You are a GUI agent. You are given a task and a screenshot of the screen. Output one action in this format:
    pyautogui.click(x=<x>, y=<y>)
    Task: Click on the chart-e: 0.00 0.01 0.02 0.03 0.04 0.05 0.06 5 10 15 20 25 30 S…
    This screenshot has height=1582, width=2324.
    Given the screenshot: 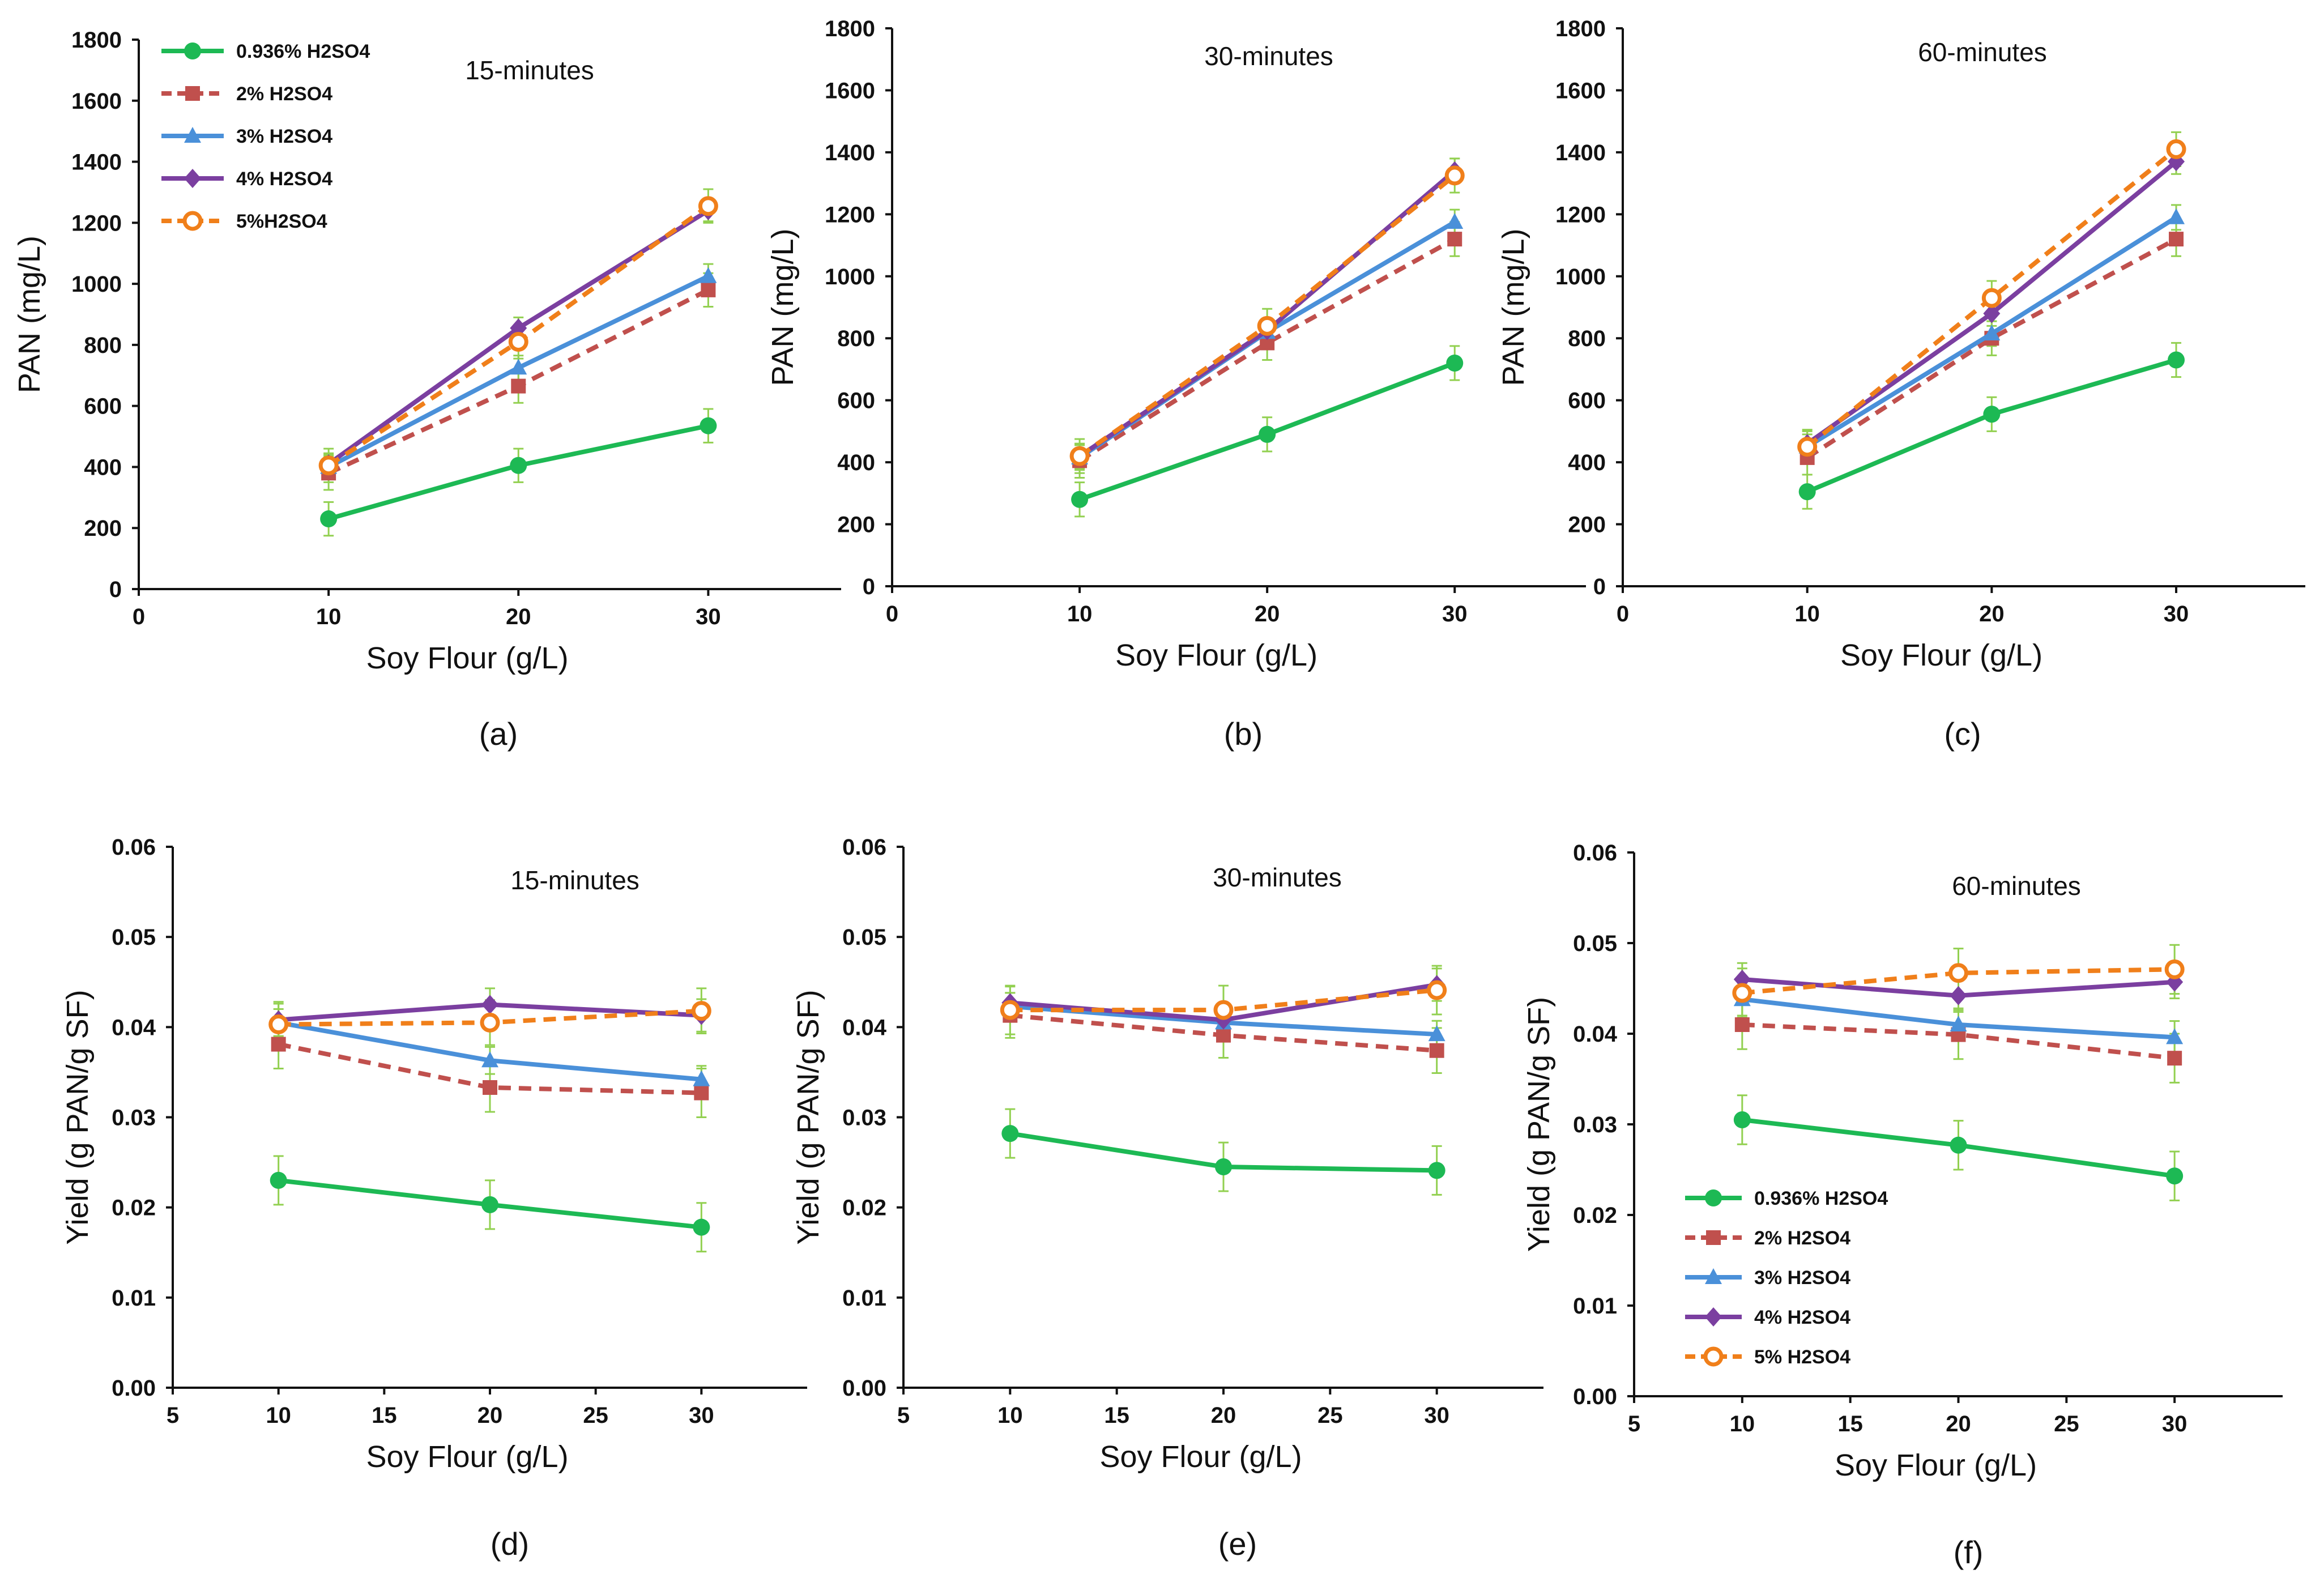 What is the action you would take?
    pyautogui.click(x=1167, y=1198)
    